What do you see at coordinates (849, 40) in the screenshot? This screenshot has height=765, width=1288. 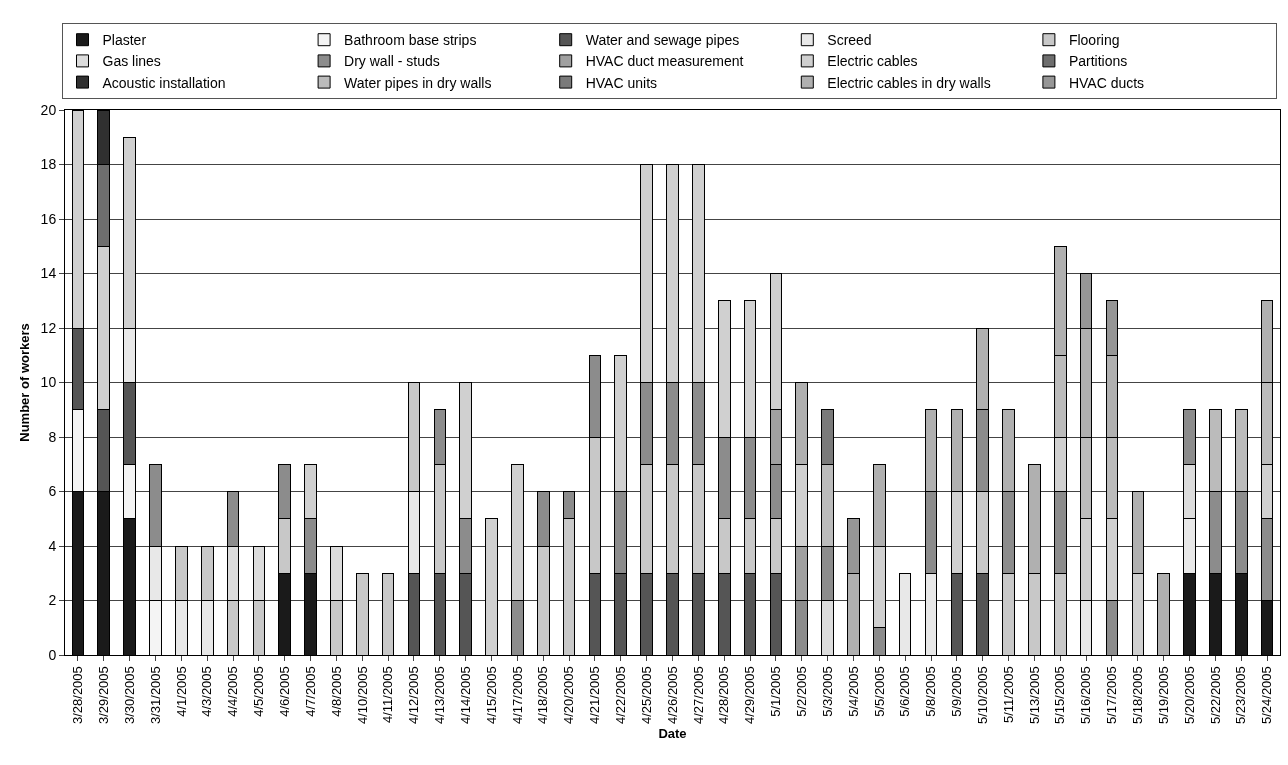 I see `legend-label: Screed` at bounding box center [849, 40].